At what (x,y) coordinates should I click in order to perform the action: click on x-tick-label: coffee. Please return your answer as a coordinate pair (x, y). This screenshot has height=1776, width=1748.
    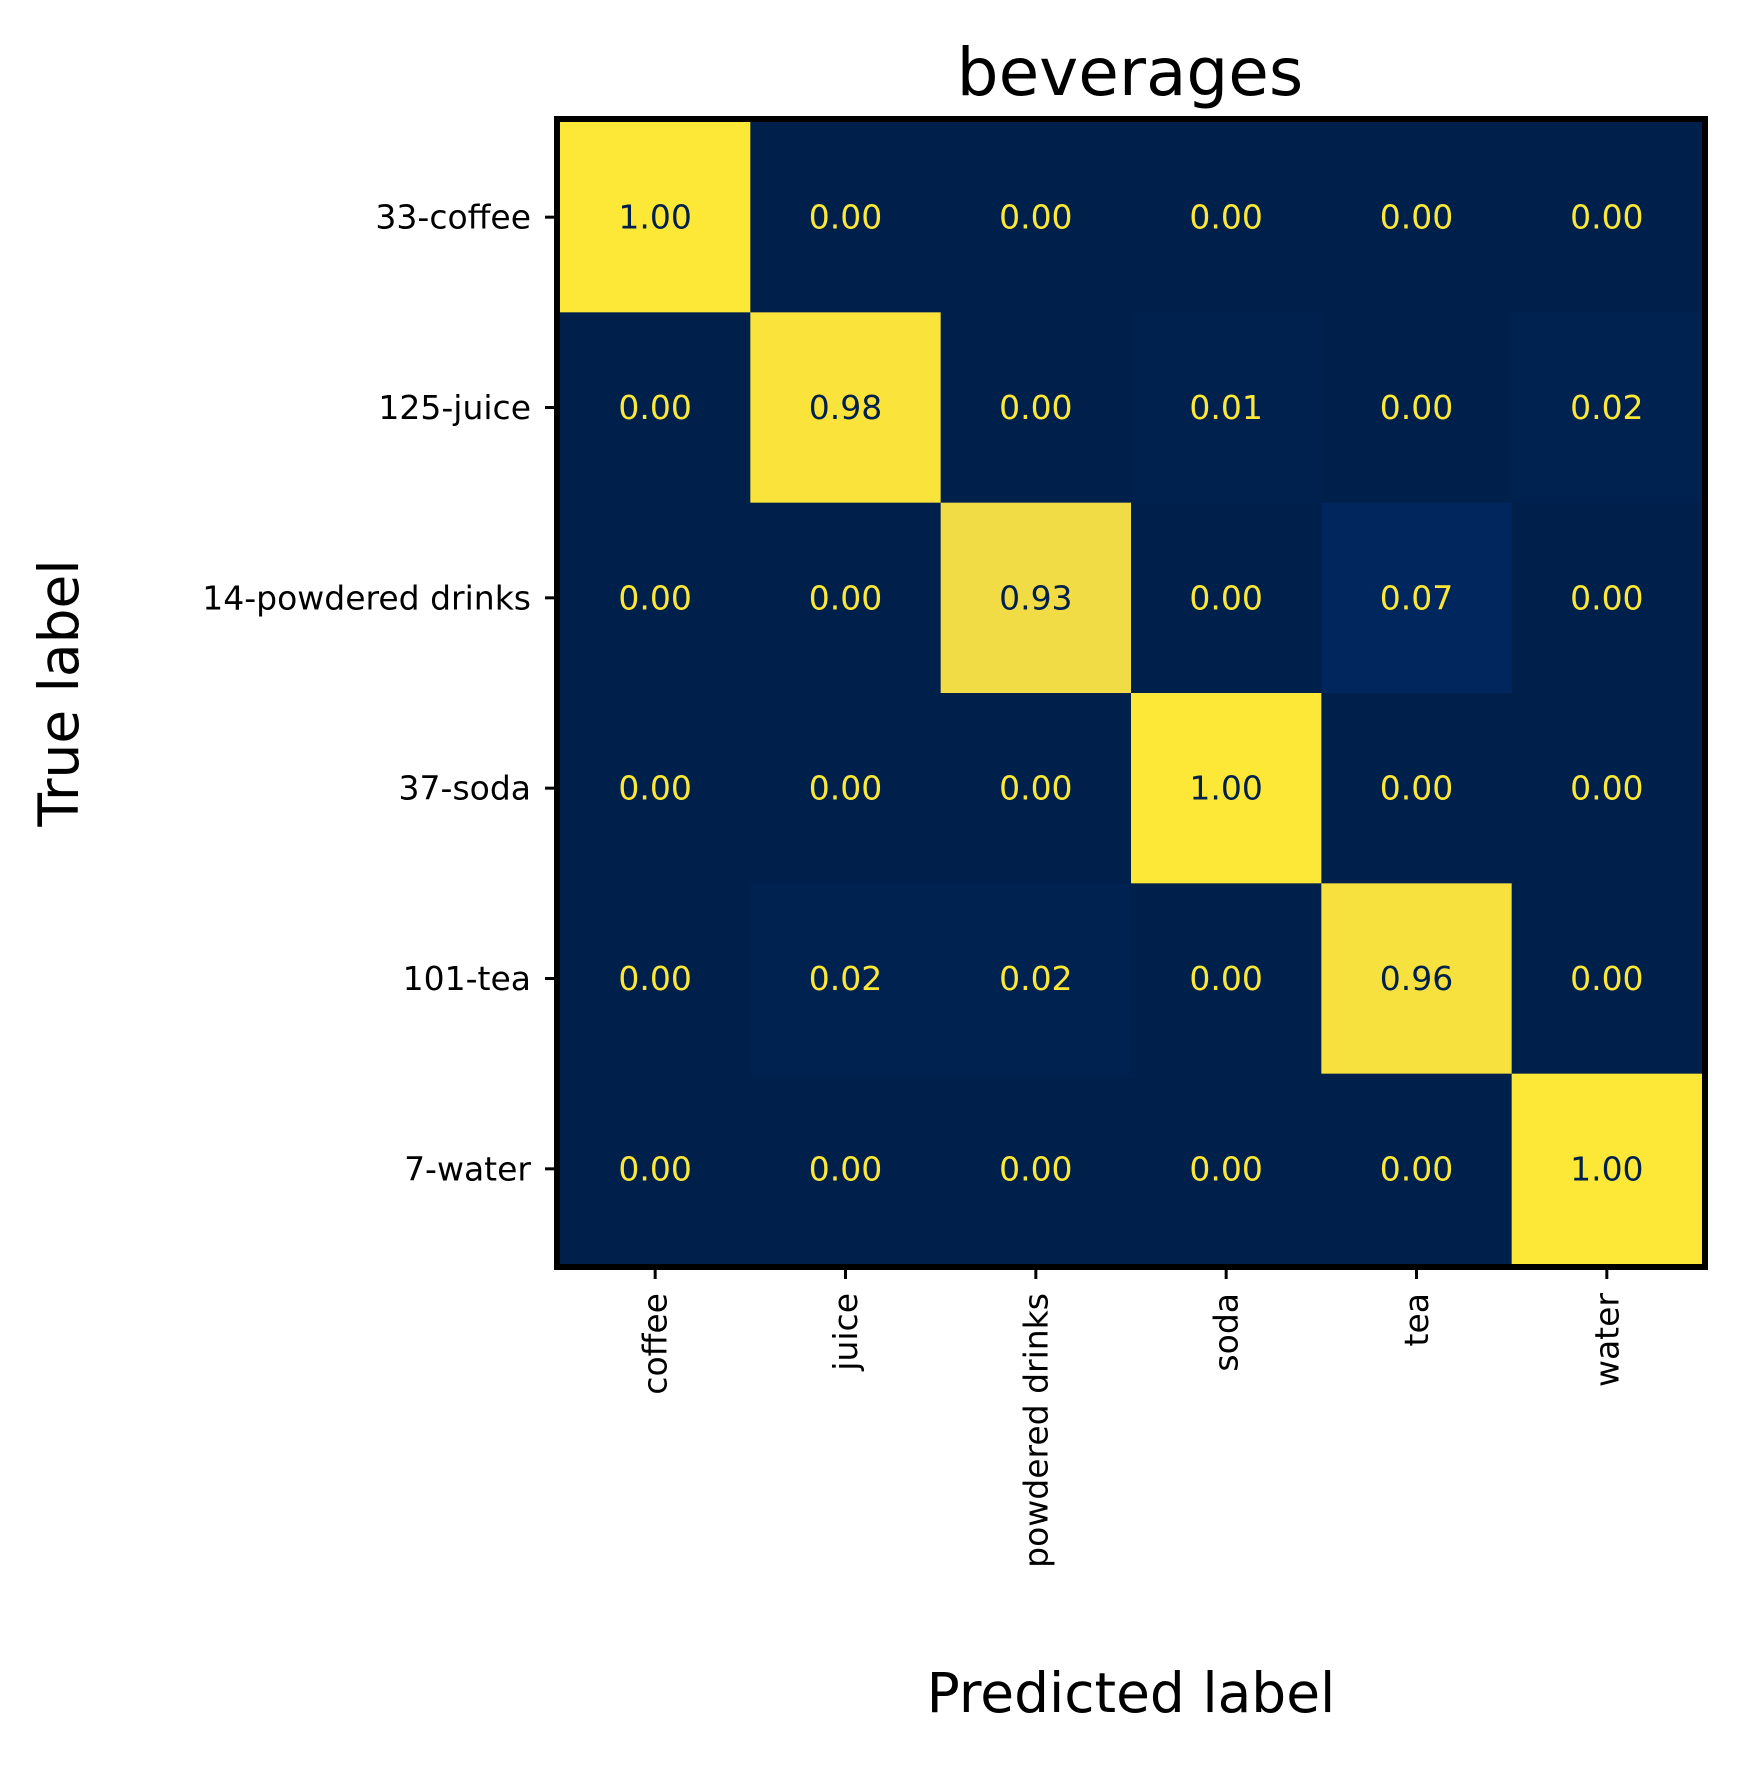
    Looking at the image, I should click on (655, 1344).